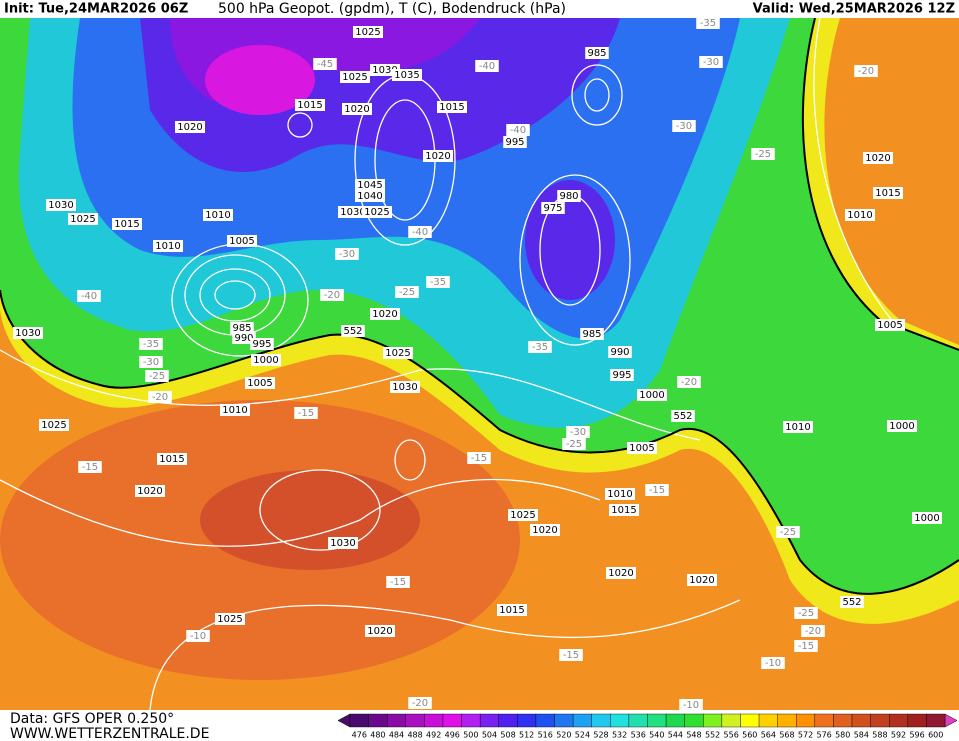 Image resolution: width=959 pixels, height=741 pixels. What do you see at coordinates (359, 735) in the screenshot?
I see `colorbar-label: 476` at bounding box center [359, 735].